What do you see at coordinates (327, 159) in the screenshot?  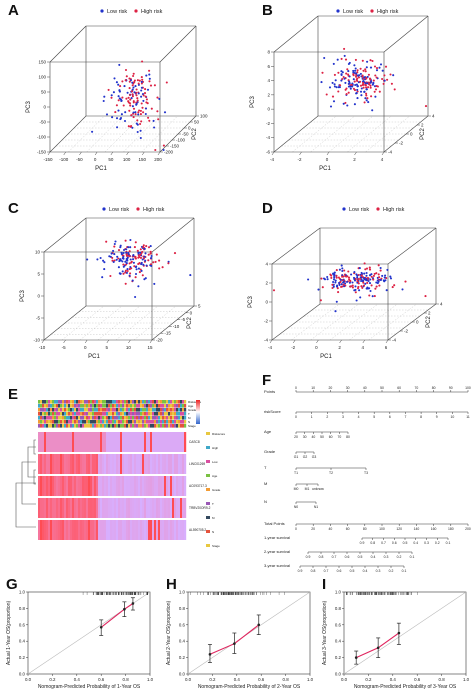 I see `x-tick-label: 0` at bounding box center [327, 159].